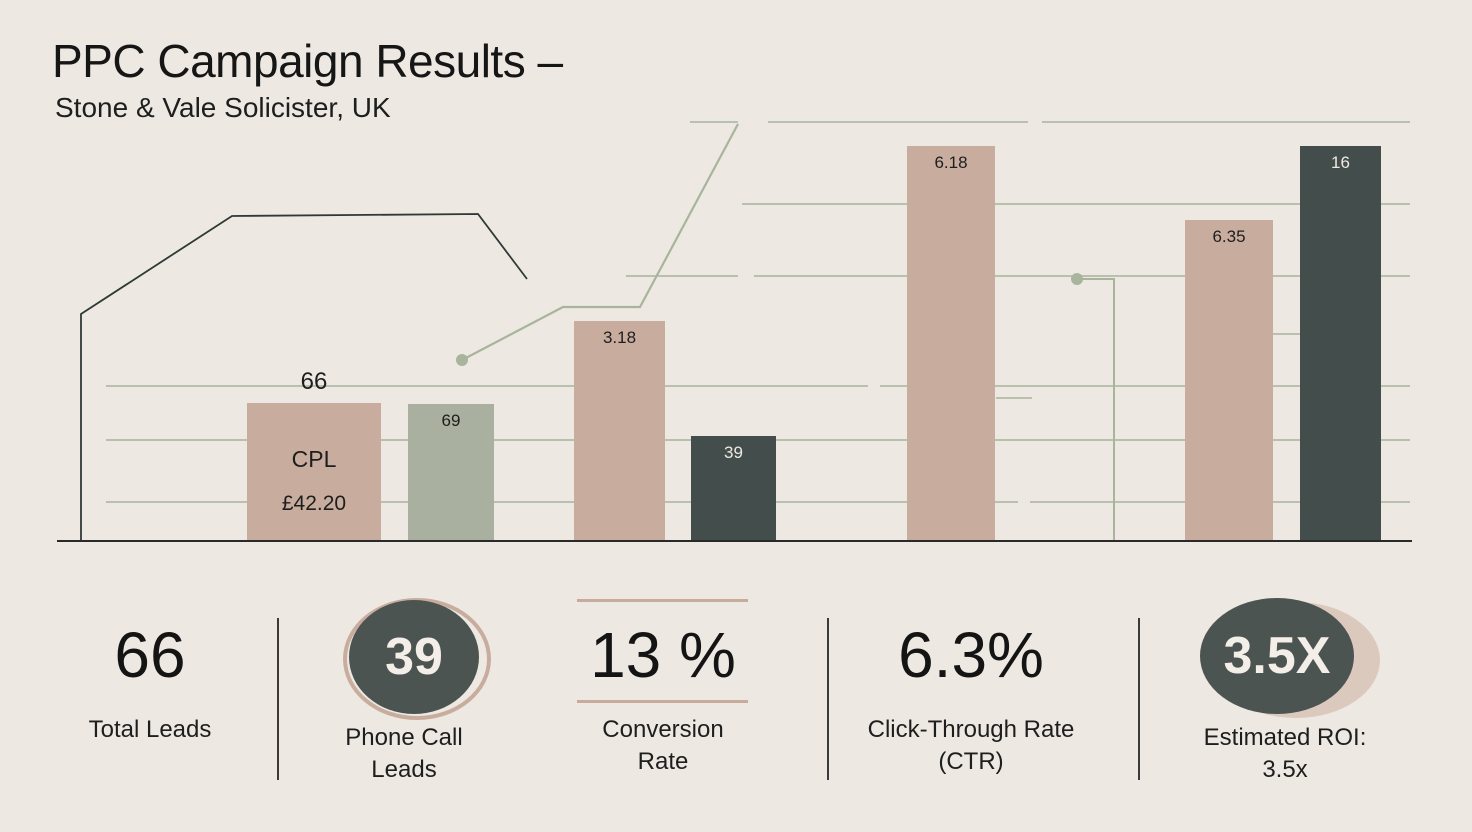 Image resolution: width=1472 pixels, height=832 pixels. I want to click on kpi-click-through-rate: 6.3% Click-Through Rate (CTR), so click(971, 689).